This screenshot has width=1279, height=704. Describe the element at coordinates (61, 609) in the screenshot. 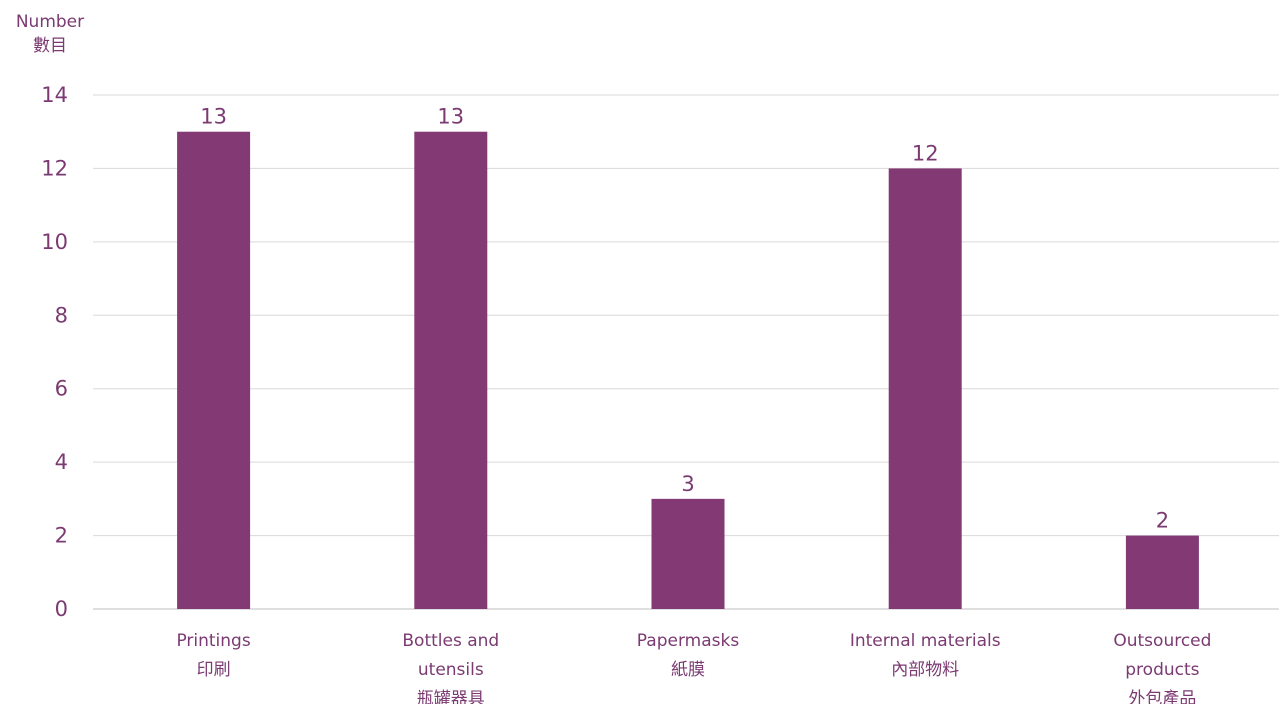

I see `y-tick-label: 0` at that location.